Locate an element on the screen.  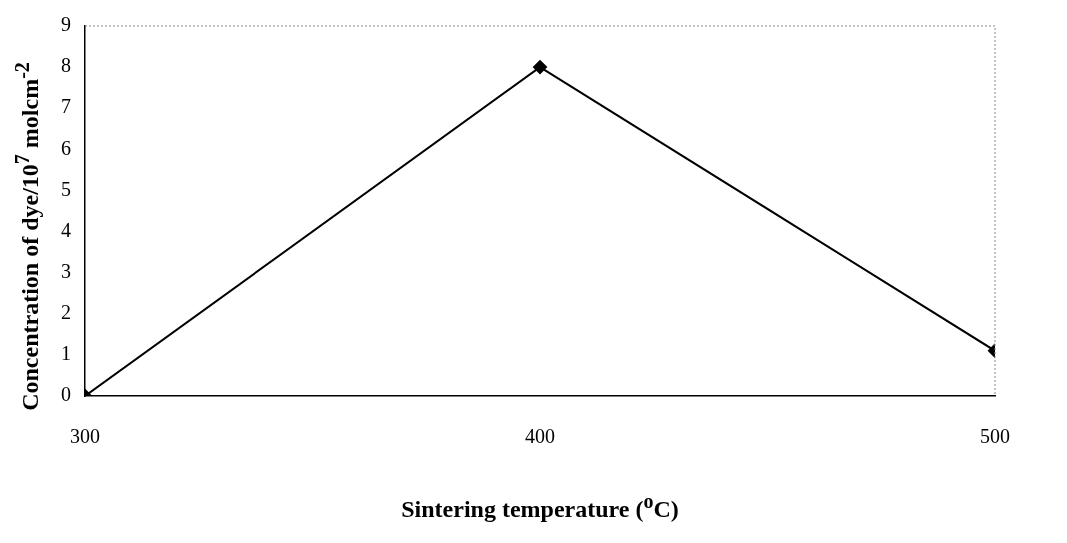
y-tick-label: 6 is located at coordinates (66, 147).